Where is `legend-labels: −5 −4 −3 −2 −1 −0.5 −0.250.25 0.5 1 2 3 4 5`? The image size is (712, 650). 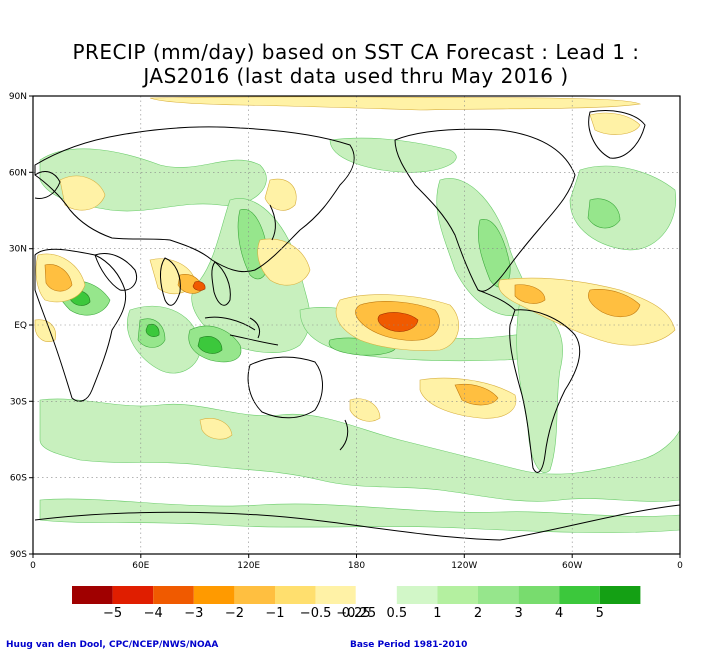
legend-labels: −5 −4 −3 −2 −1 −0.5 −0.250.25 0.5 1 2 3 4 5 is located at coordinates (353, 613).